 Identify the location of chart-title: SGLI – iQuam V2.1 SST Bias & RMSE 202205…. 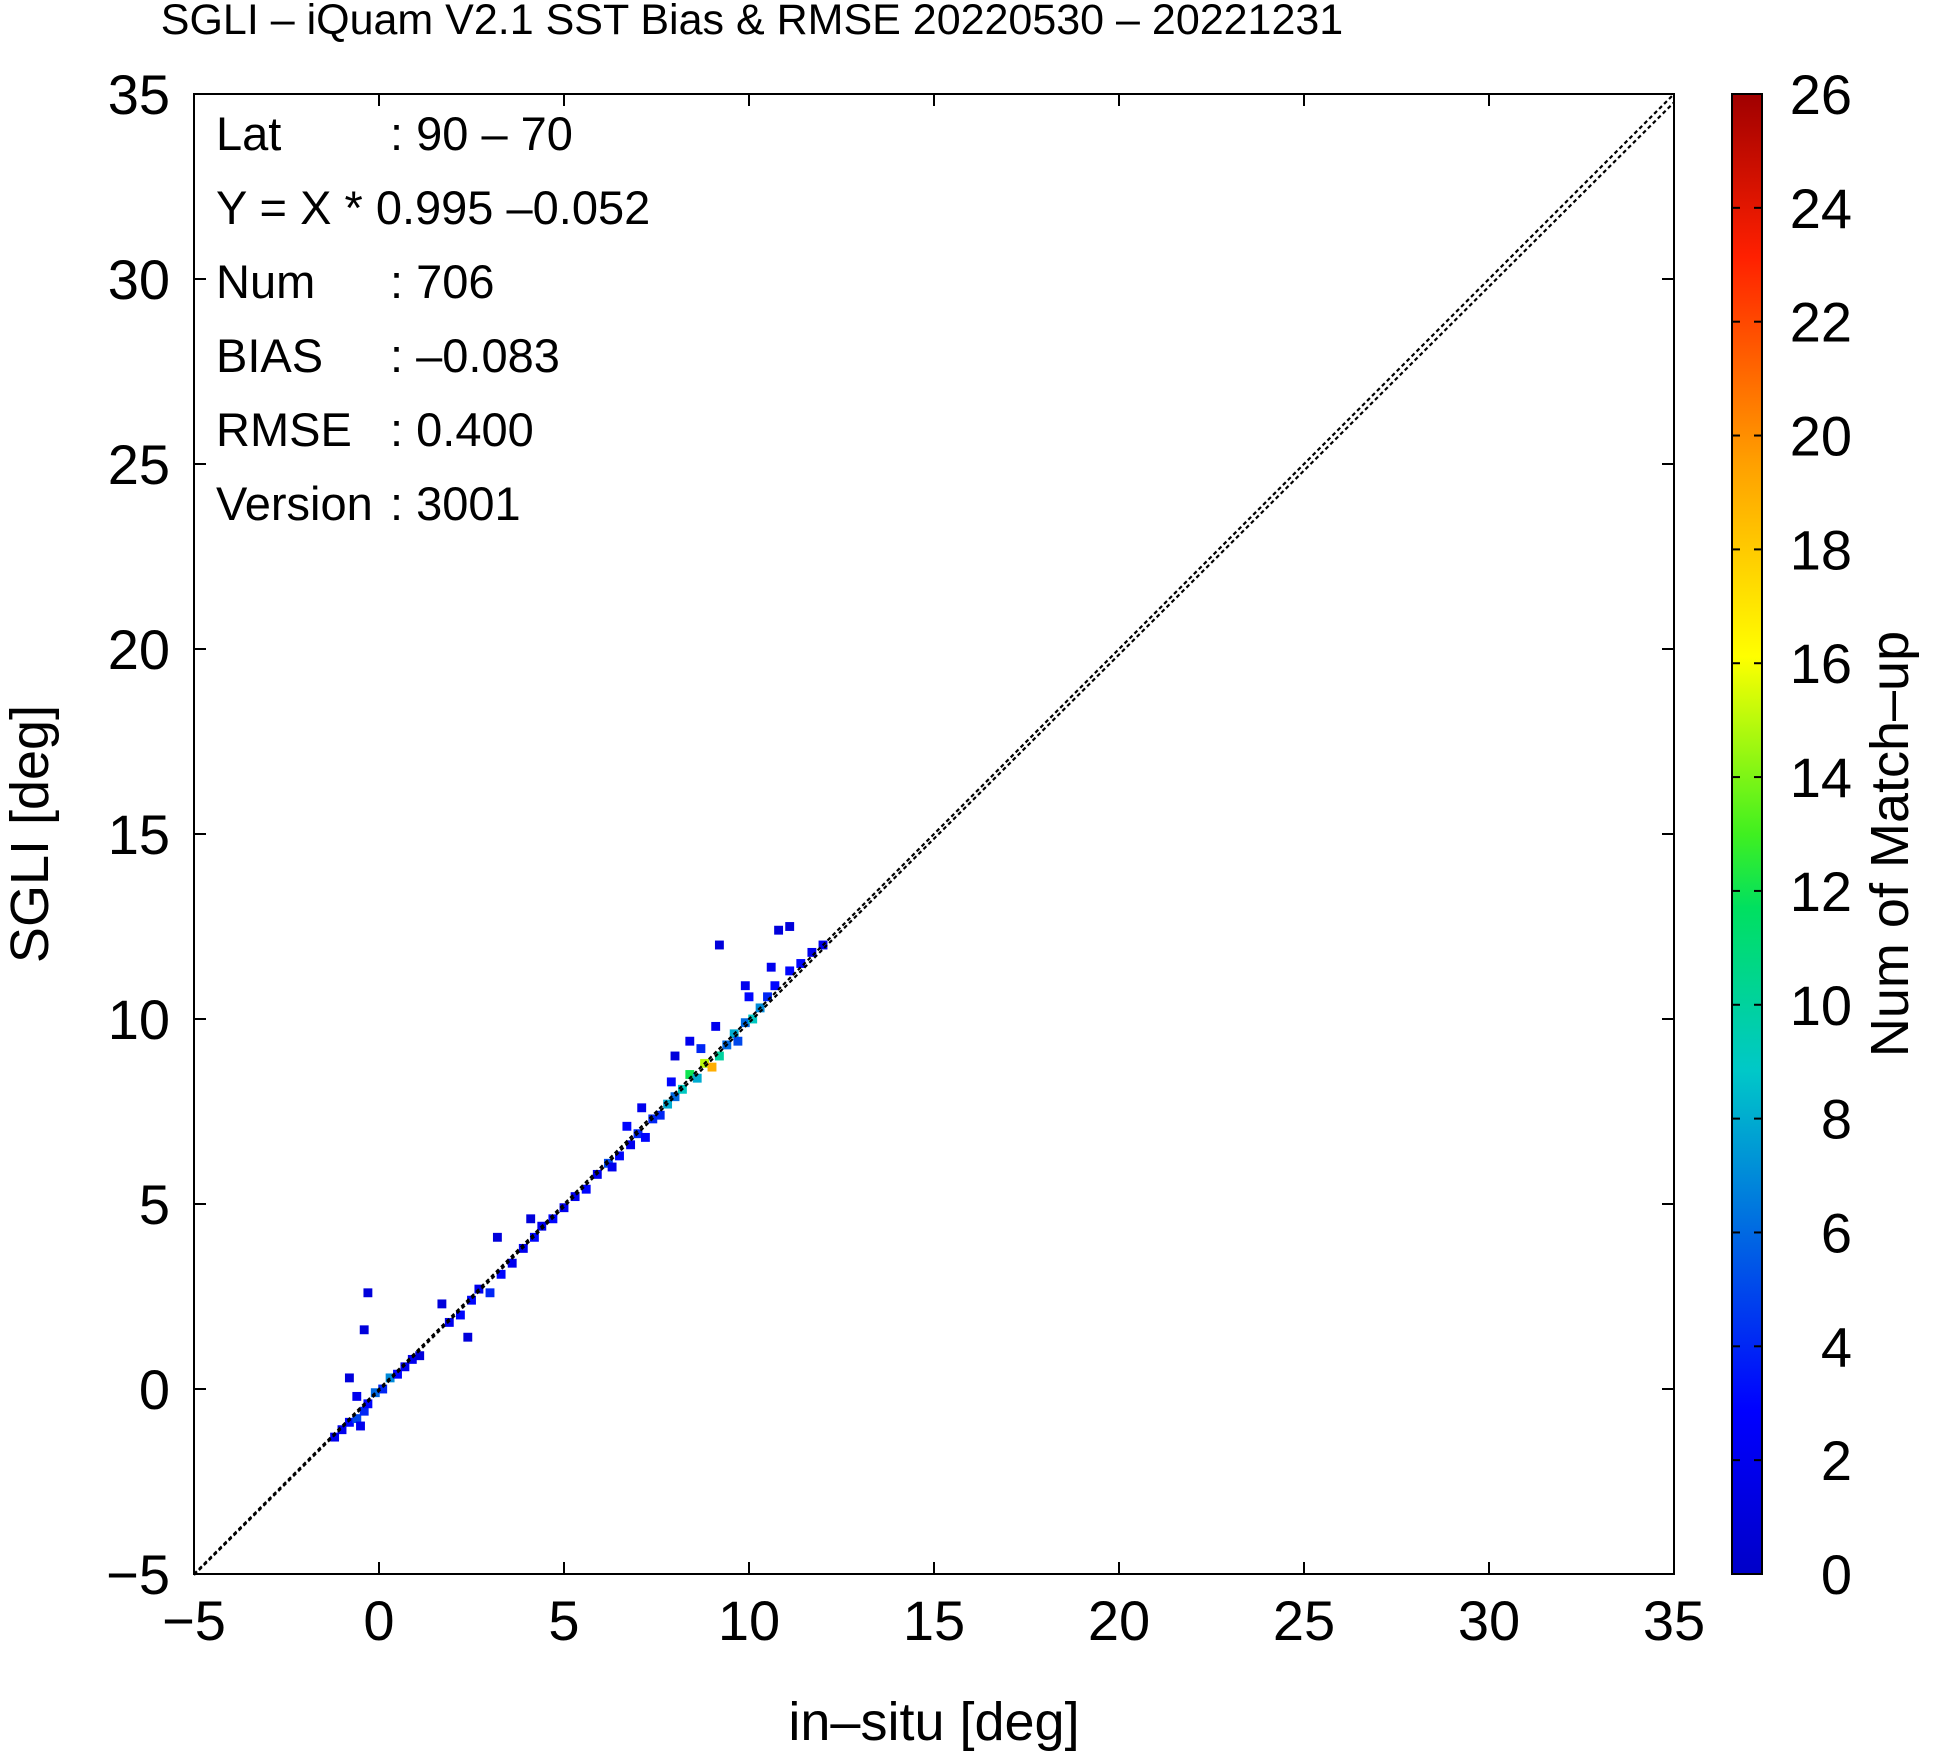
(752, 22).